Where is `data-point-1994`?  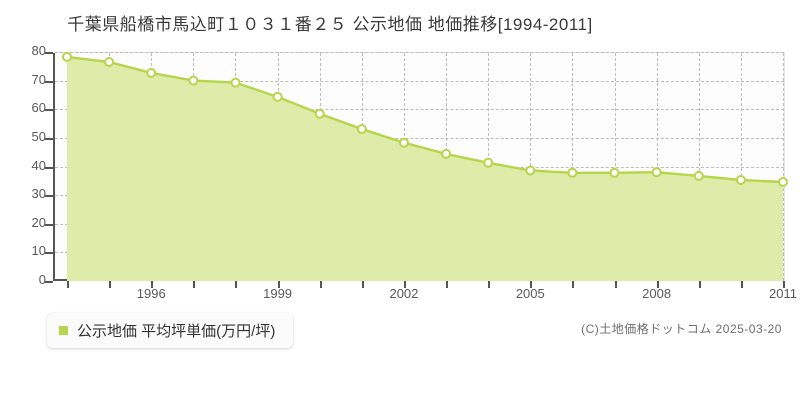 data-point-1994 is located at coordinates (67, 56).